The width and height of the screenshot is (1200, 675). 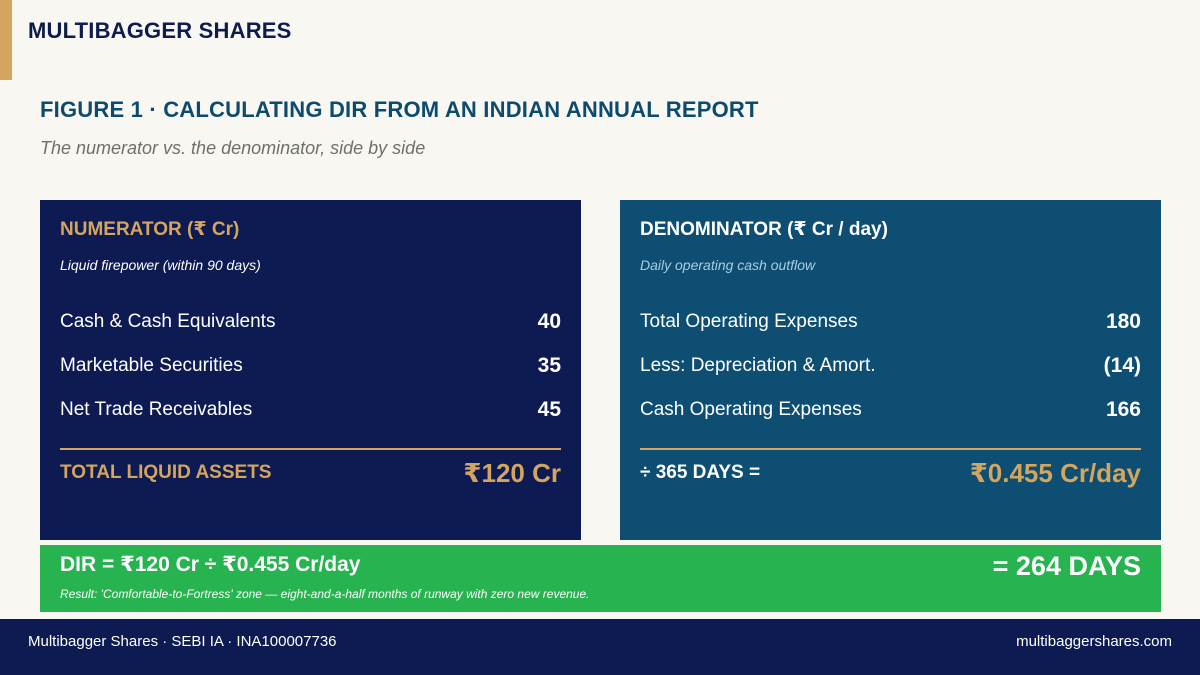 What do you see at coordinates (749, 321) in the screenshot?
I see `row-label: Total Operating Expenses` at bounding box center [749, 321].